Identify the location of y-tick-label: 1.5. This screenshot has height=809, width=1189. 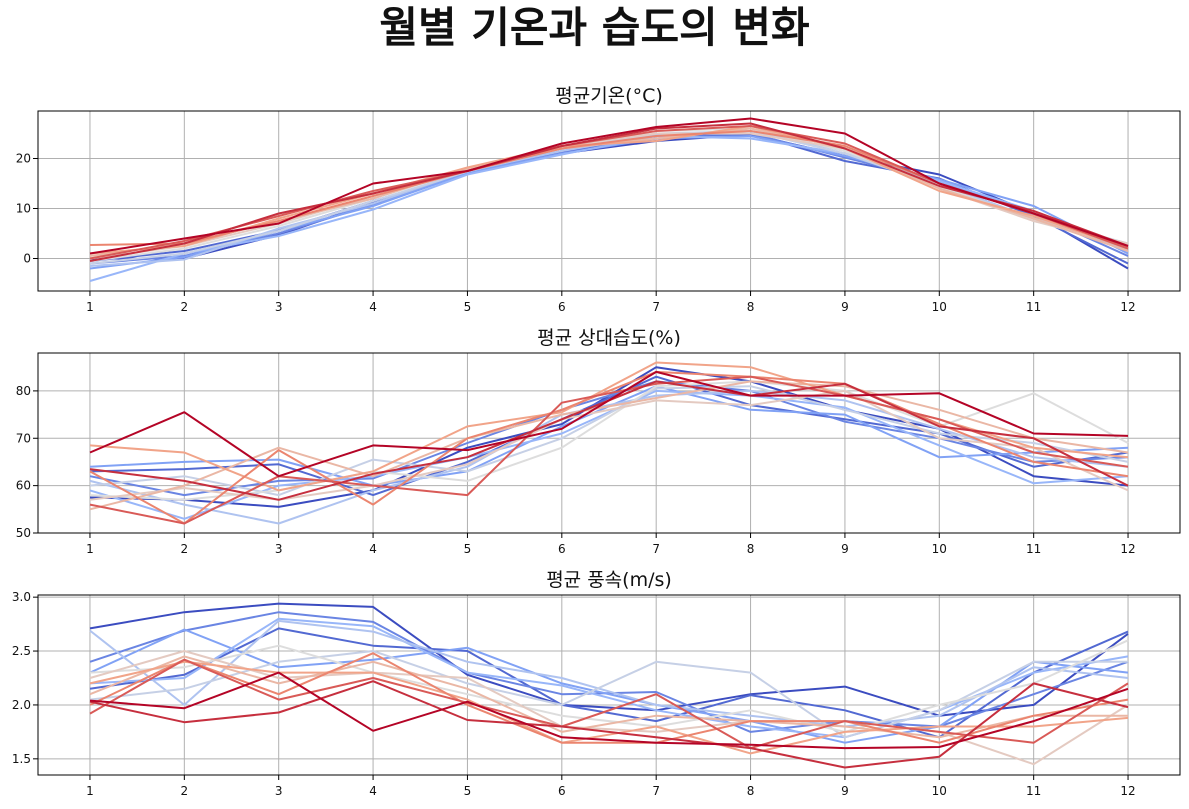
(21, 759).